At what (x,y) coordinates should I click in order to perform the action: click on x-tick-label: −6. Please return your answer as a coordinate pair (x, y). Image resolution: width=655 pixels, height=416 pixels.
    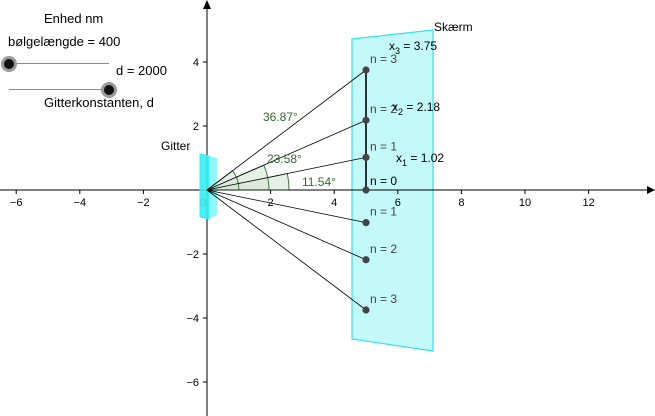
    Looking at the image, I should click on (16, 203).